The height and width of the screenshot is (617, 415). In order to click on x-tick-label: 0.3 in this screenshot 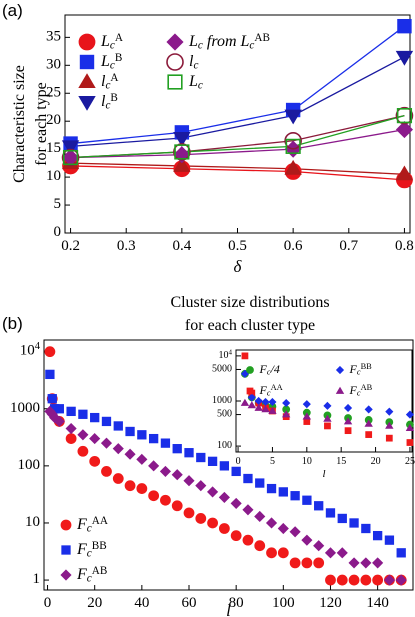, I will do `click(126, 246)`.